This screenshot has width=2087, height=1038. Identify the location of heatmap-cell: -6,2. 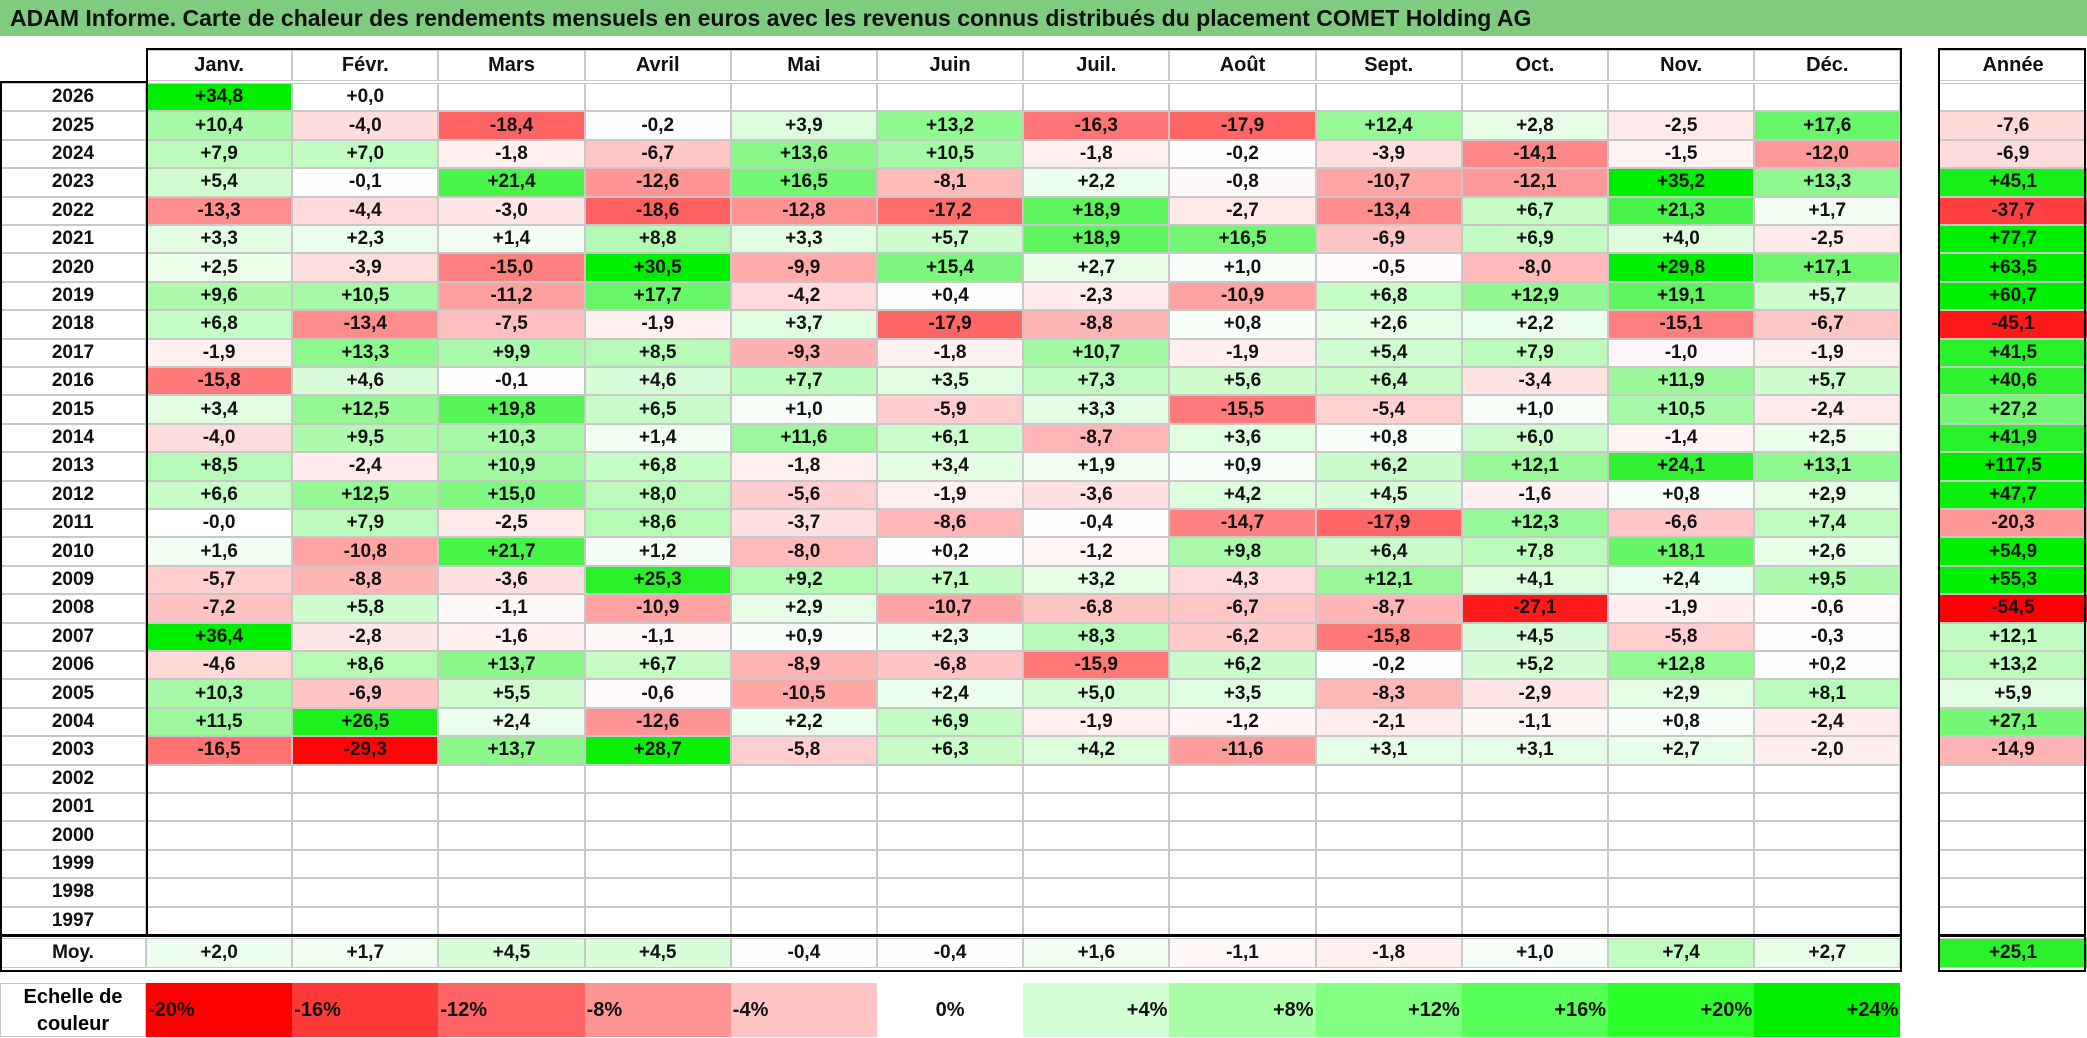
(1242, 636).